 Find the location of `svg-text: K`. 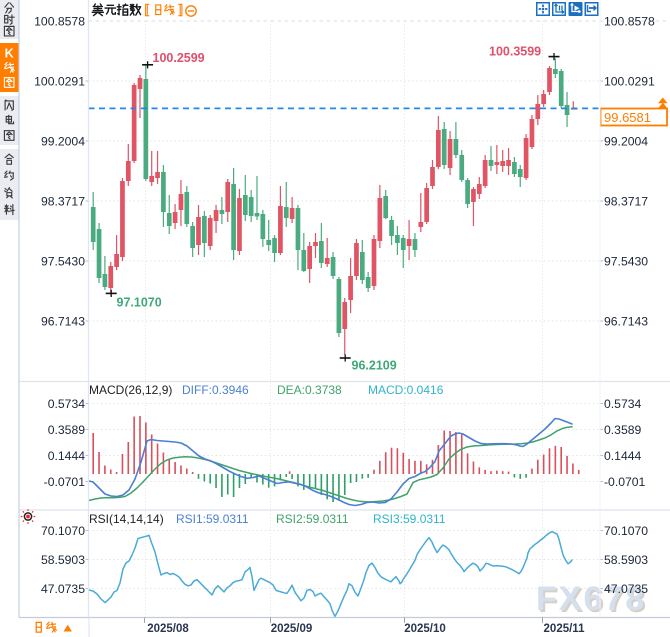

svg-text: K is located at coordinates (9, 53).